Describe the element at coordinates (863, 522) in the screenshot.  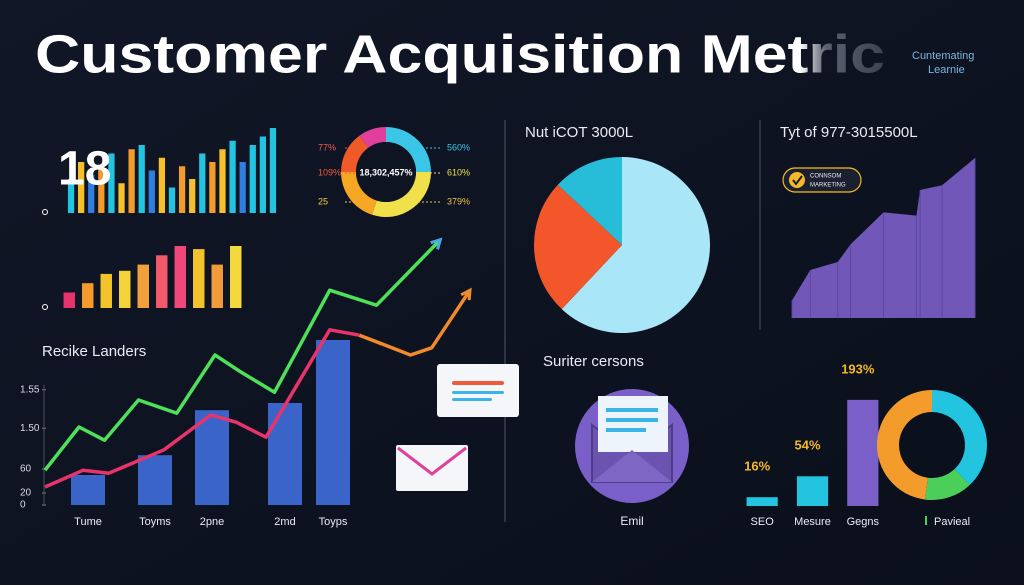
I see `x-tick-label: Gegns` at that location.